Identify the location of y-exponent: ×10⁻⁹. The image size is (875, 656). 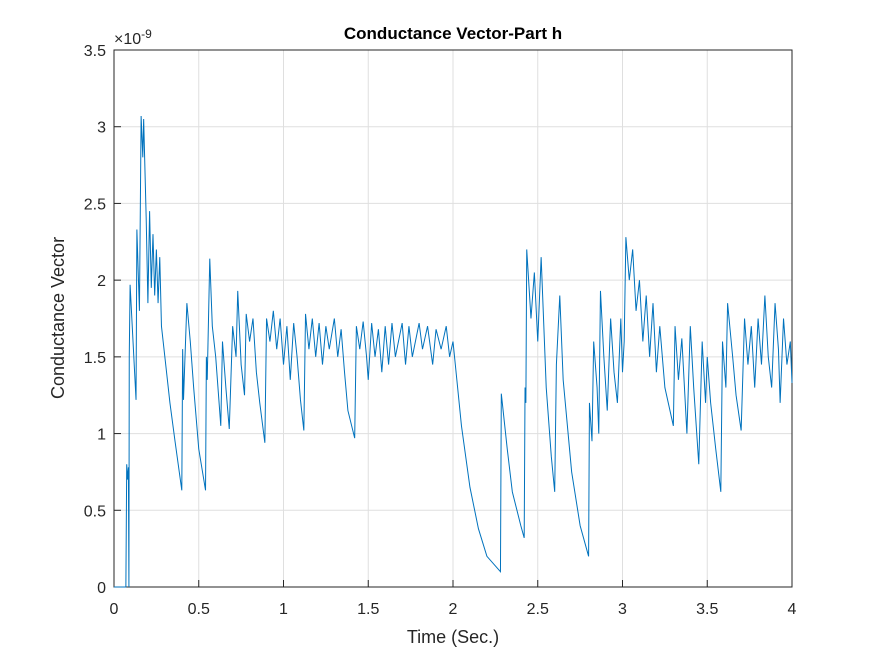
(133, 37).